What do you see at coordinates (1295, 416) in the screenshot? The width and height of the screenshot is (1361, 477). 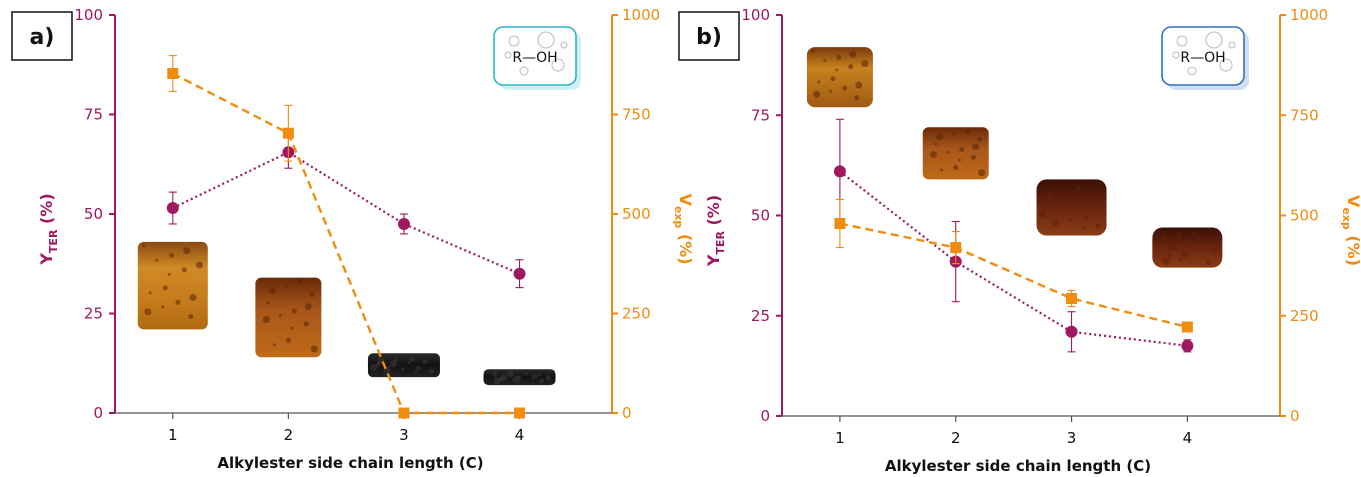 I see `right-tick-label: 0` at bounding box center [1295, 416].